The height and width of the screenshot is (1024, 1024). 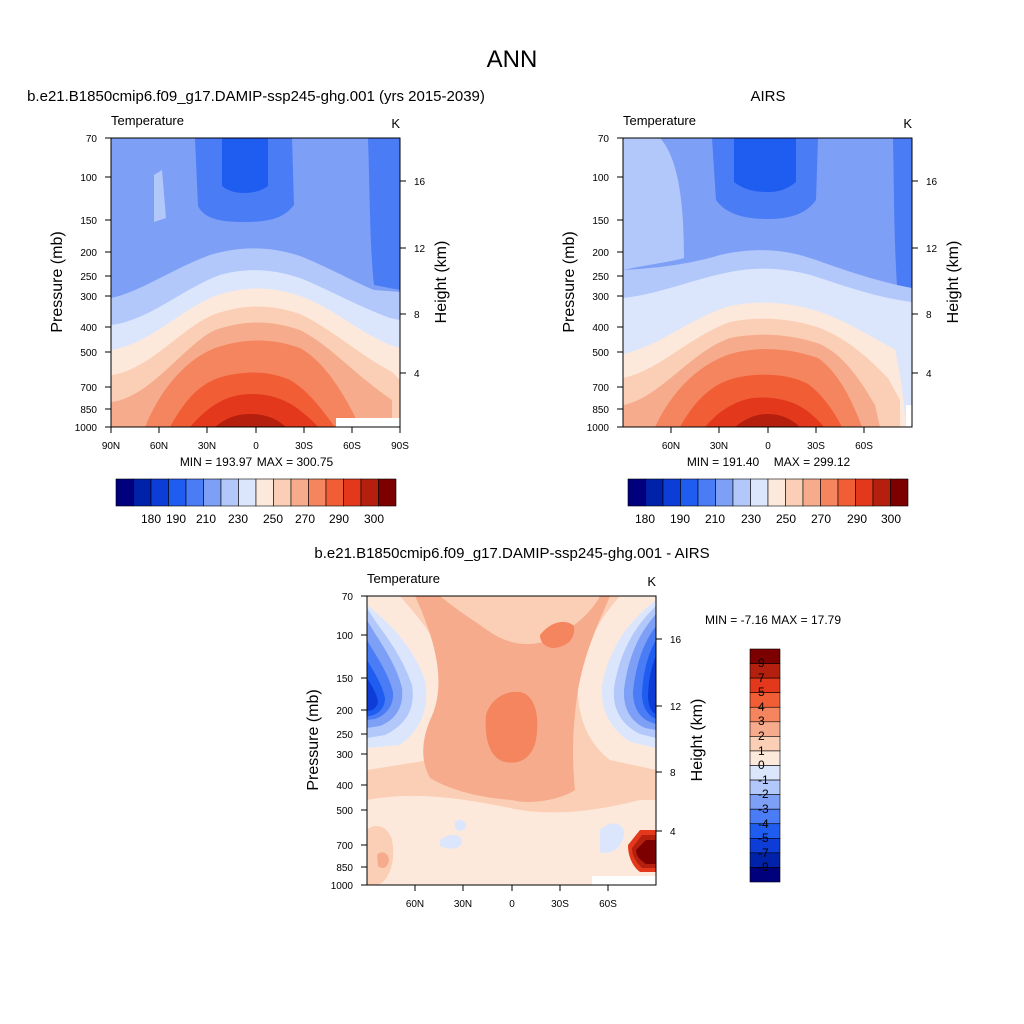 What do you see at coordinates (206, 519) in the screenshot?
I see `colorbar-label: 210` at bounding box center [206, 519].